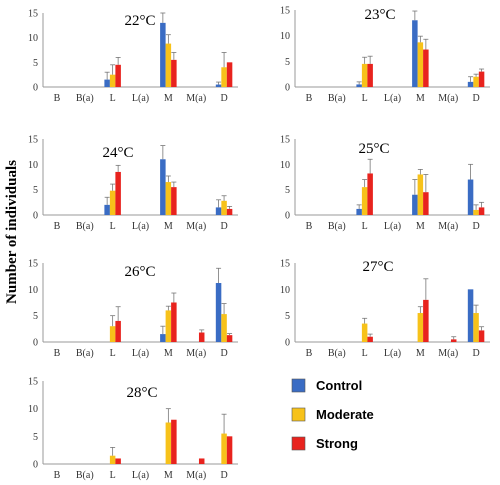 The width and height of the screenshot is (500, 485). Describe the element at coordinates (139, 272) in the screenshot. I see `panel-title: 26°C` at that location.